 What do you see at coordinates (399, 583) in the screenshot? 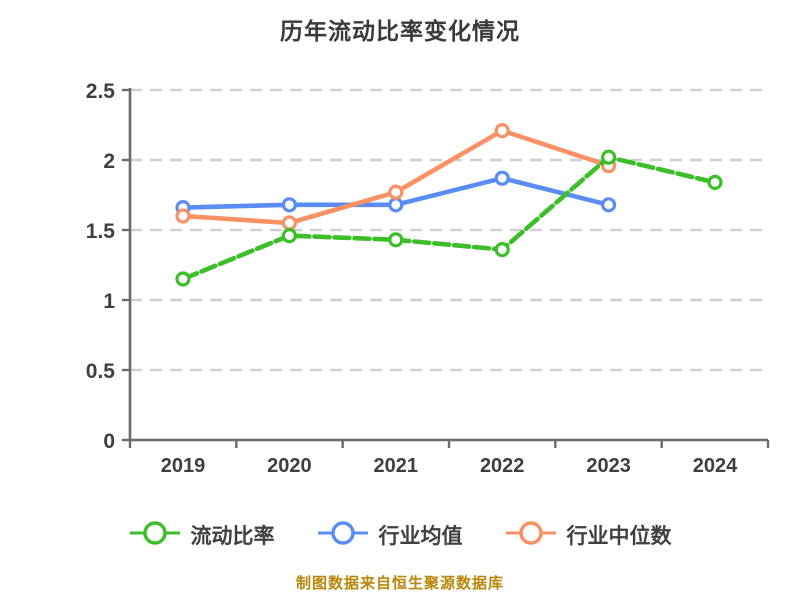
I see `data-source-note: 制图数据来自恒生聚源数据库` at bounding box center [399, 583].